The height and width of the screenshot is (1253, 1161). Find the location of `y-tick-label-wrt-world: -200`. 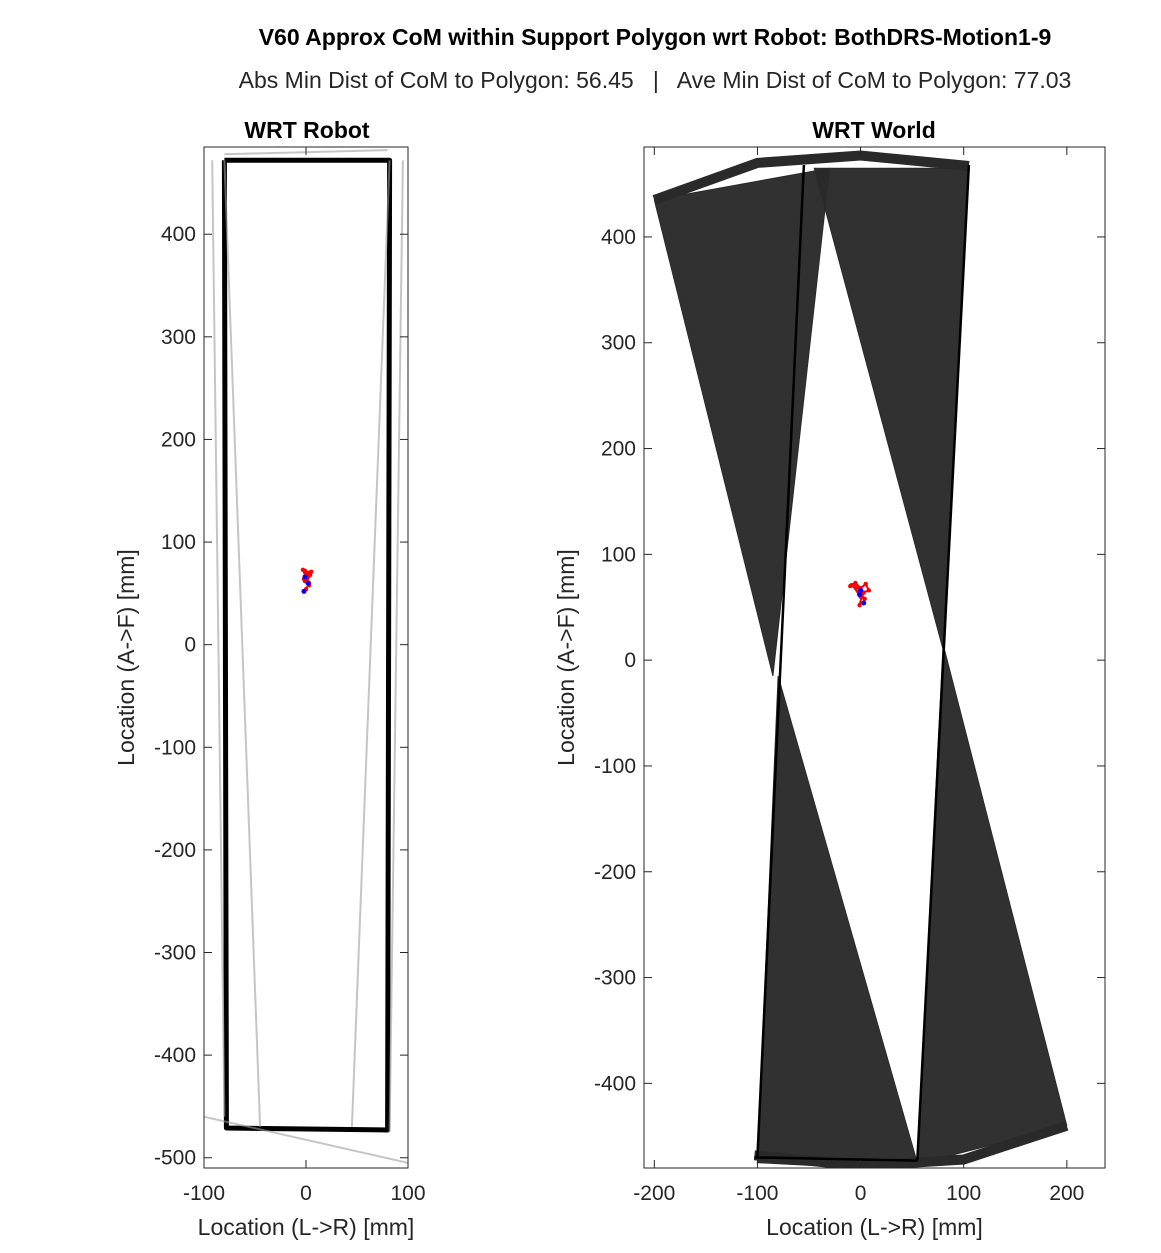

y-tick-label-wrt-world: -200 is located at coordinates (615, 872).